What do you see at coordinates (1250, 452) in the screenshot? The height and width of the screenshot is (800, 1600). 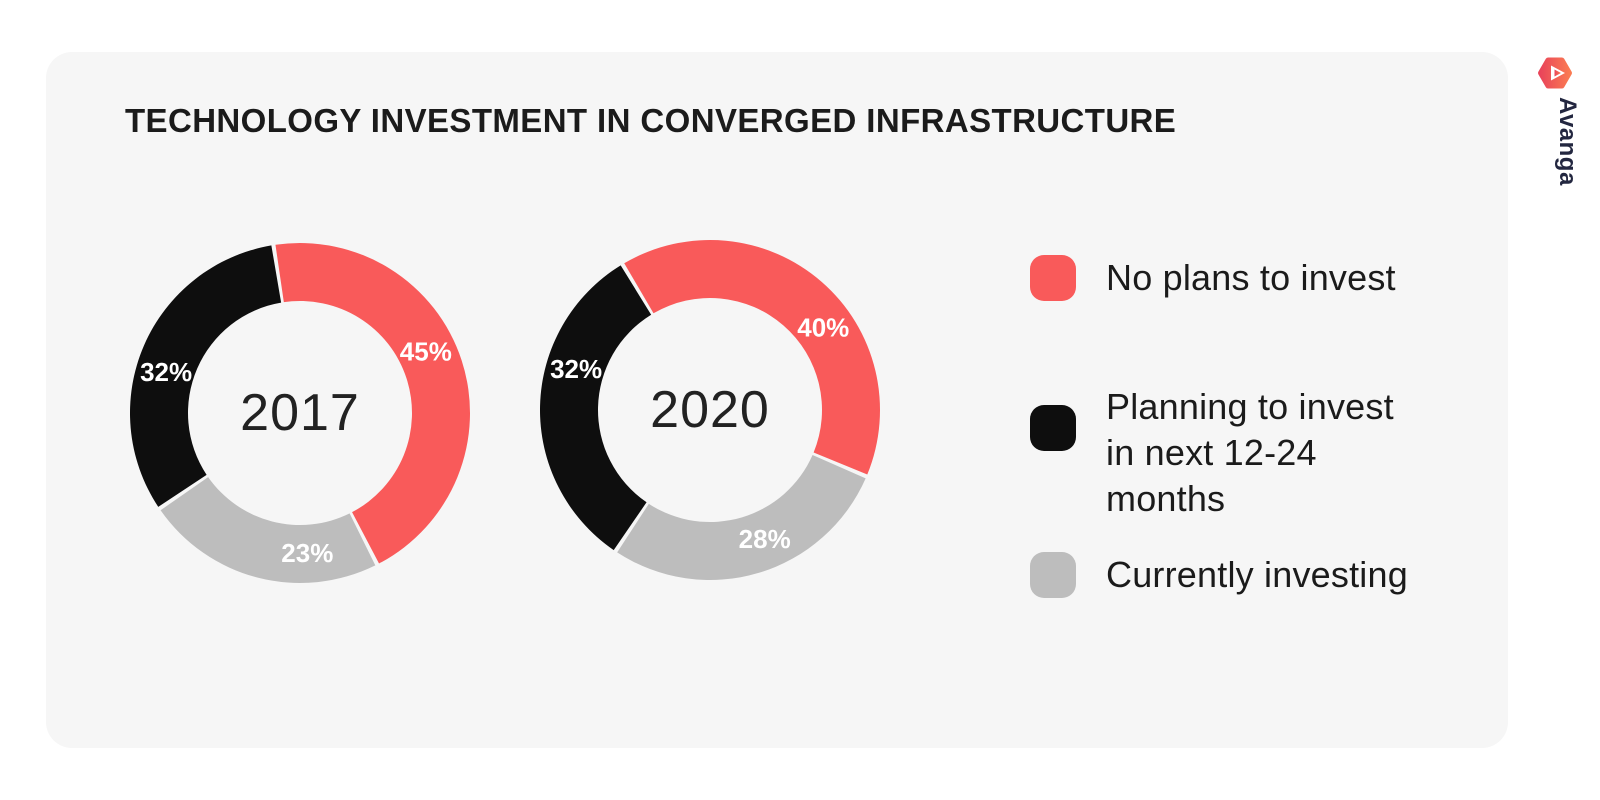 I see `legend-label-planning: Planning to invest in next 12-24 months` at bounding box center [1250, 452].